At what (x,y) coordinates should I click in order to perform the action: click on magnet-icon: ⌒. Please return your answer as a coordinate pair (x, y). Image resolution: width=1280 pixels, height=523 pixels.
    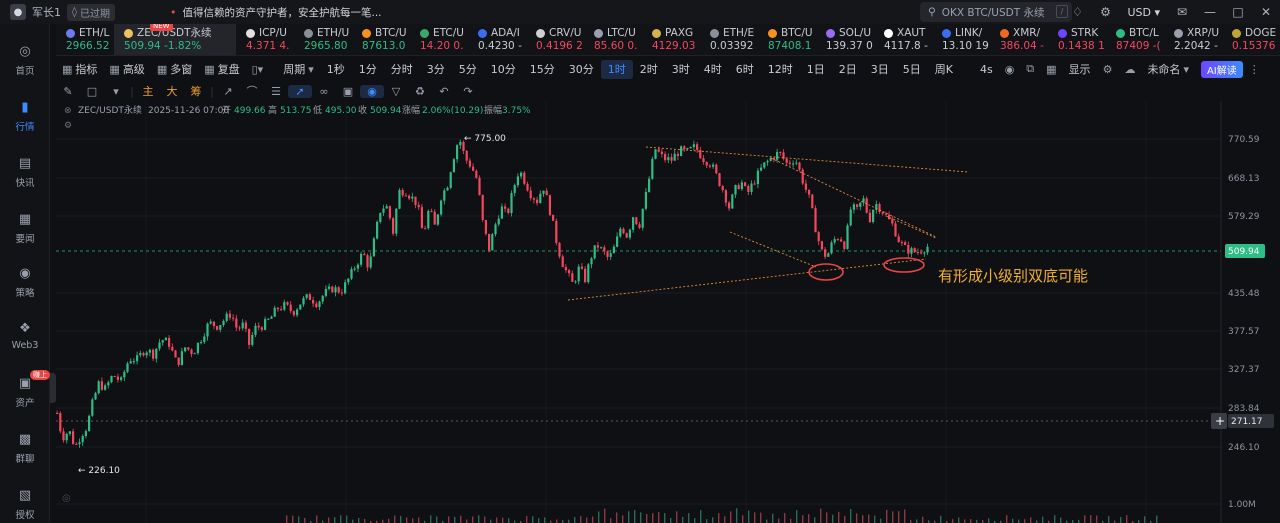
    Looking at the image, I should click on (252, 91).